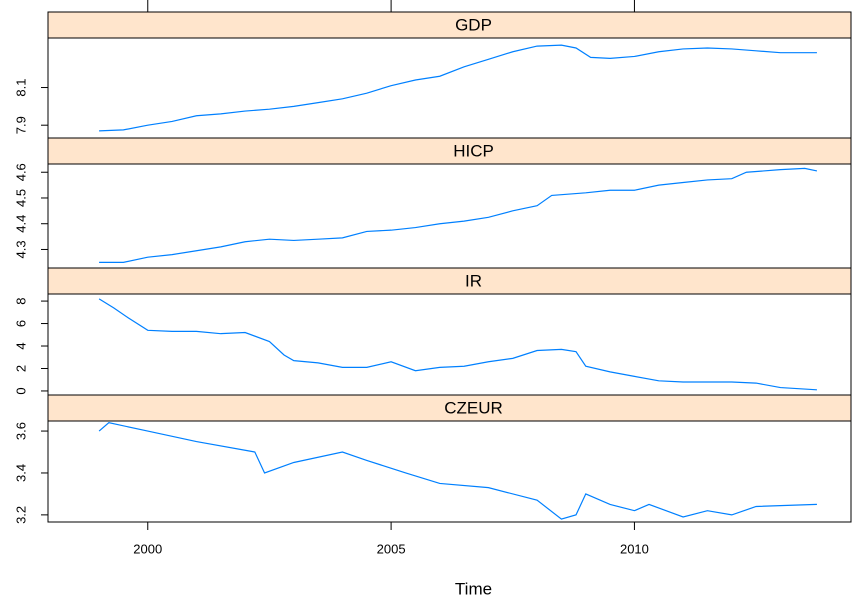 Image resolution: width=852 pixels, height=604 pixels. What do you see at coordinates (20, 87) in the screenshot?
I see `y-tick-label: 8.1` at bounding box center [20, 87].